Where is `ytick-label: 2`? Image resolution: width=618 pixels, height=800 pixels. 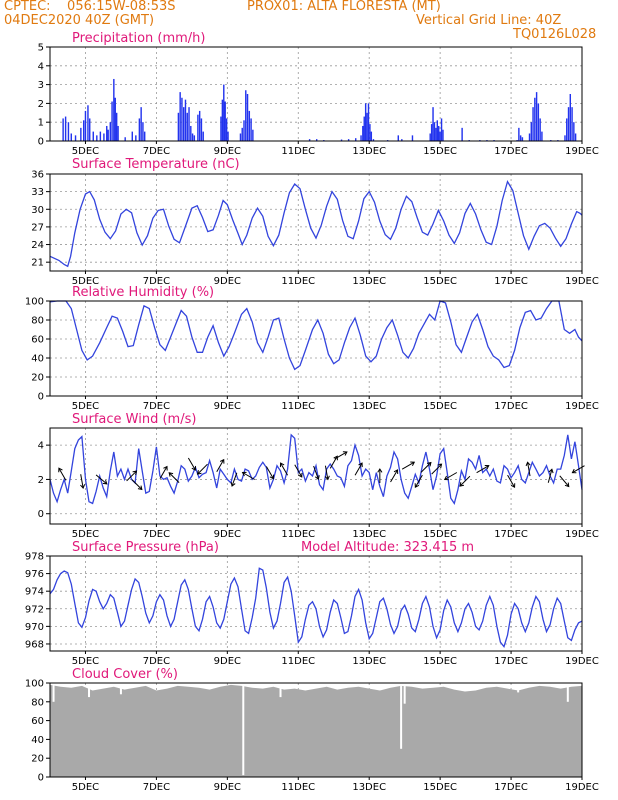
ytick-label: 2 is located at coordinates (41, 104).